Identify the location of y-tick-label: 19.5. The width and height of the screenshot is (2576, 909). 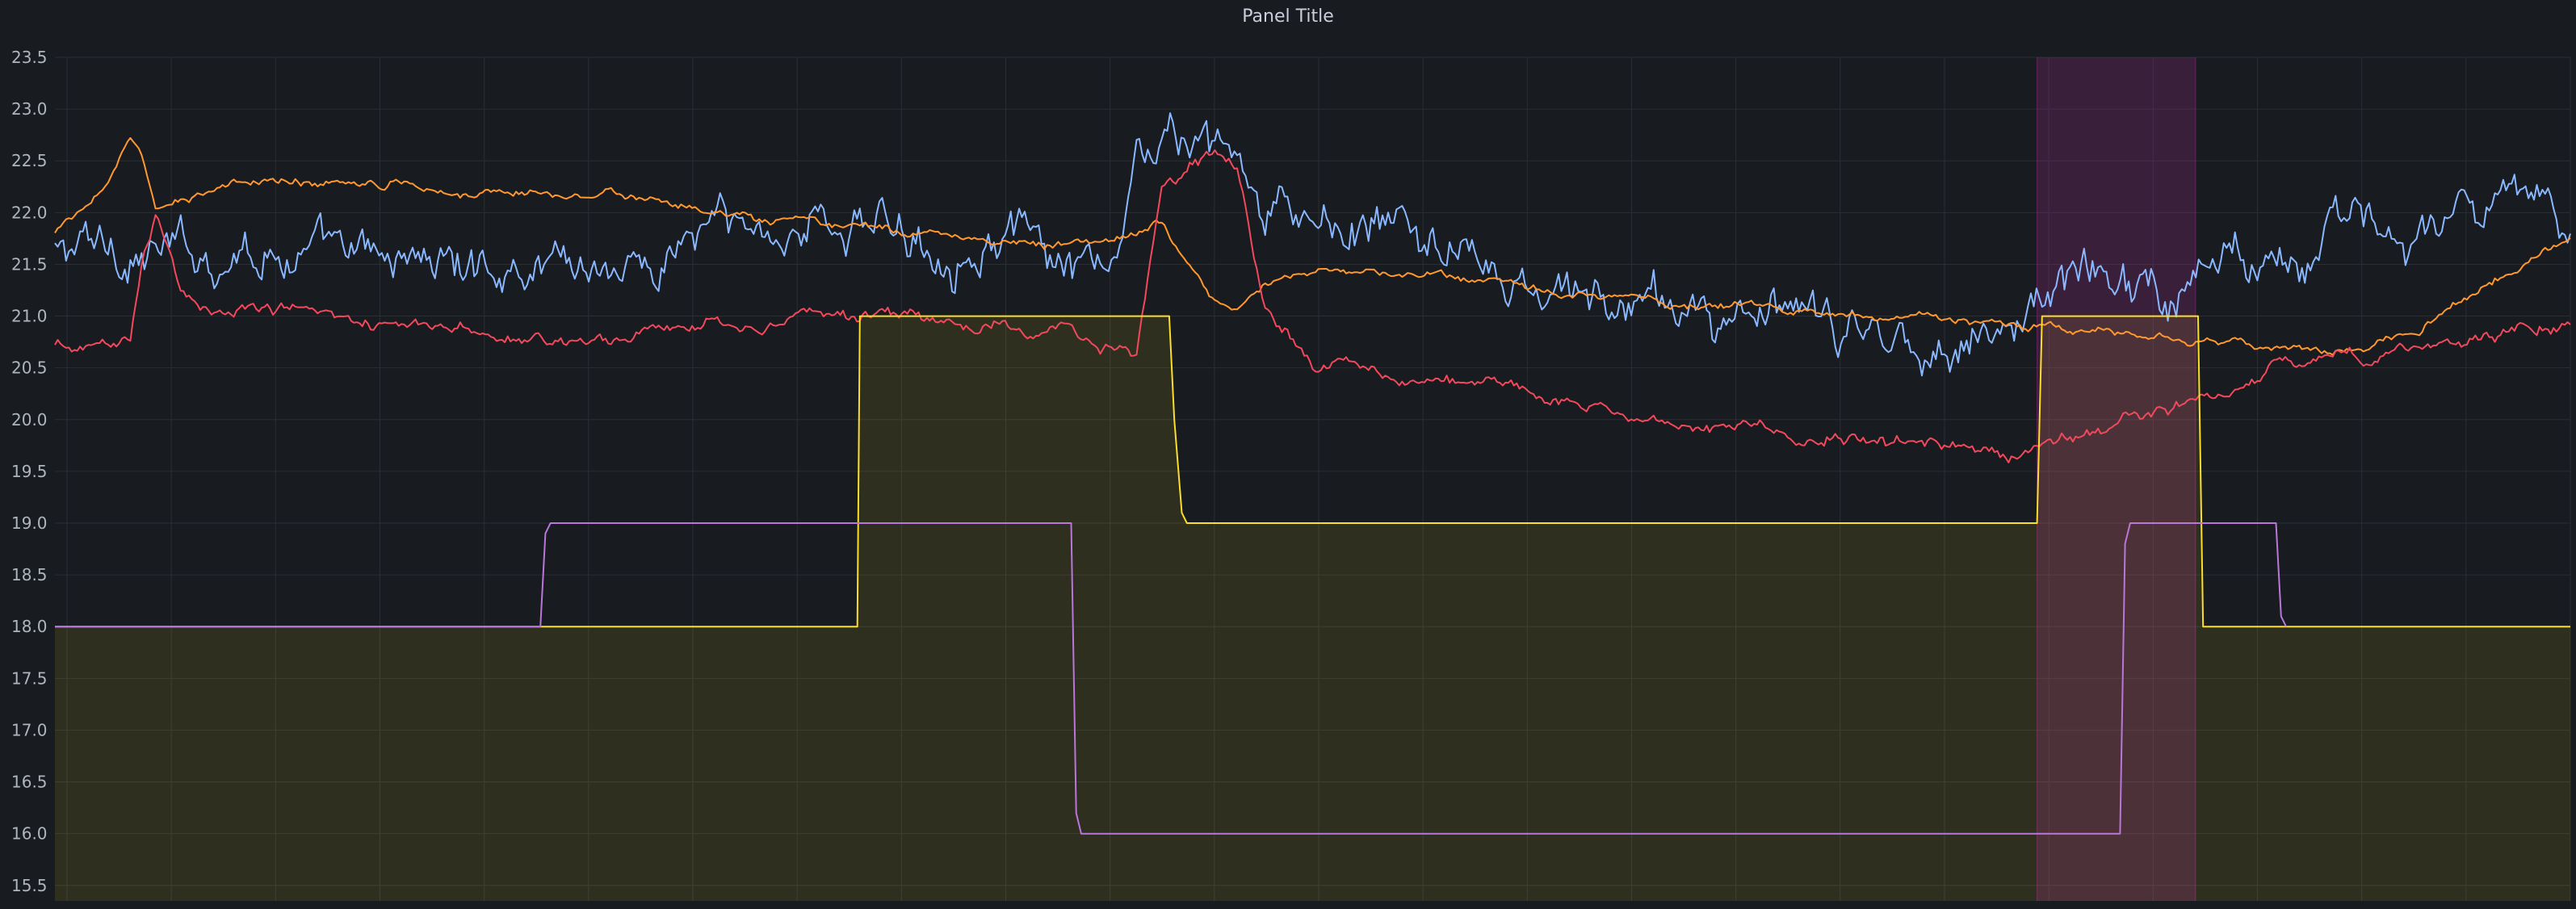
(29, 471).